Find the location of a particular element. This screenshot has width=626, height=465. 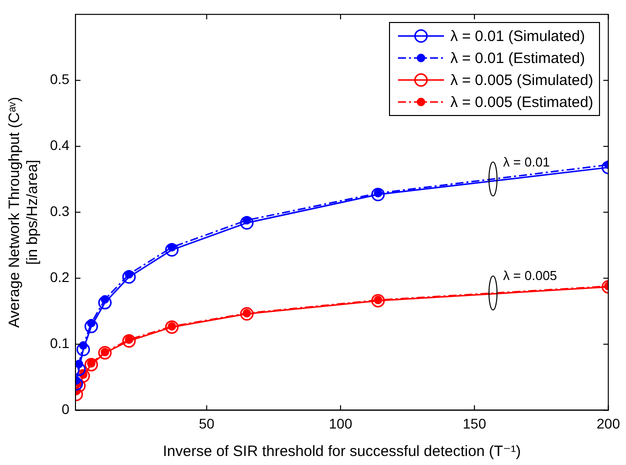

x-tick-label: 150 is located at coordinates (474, 423).